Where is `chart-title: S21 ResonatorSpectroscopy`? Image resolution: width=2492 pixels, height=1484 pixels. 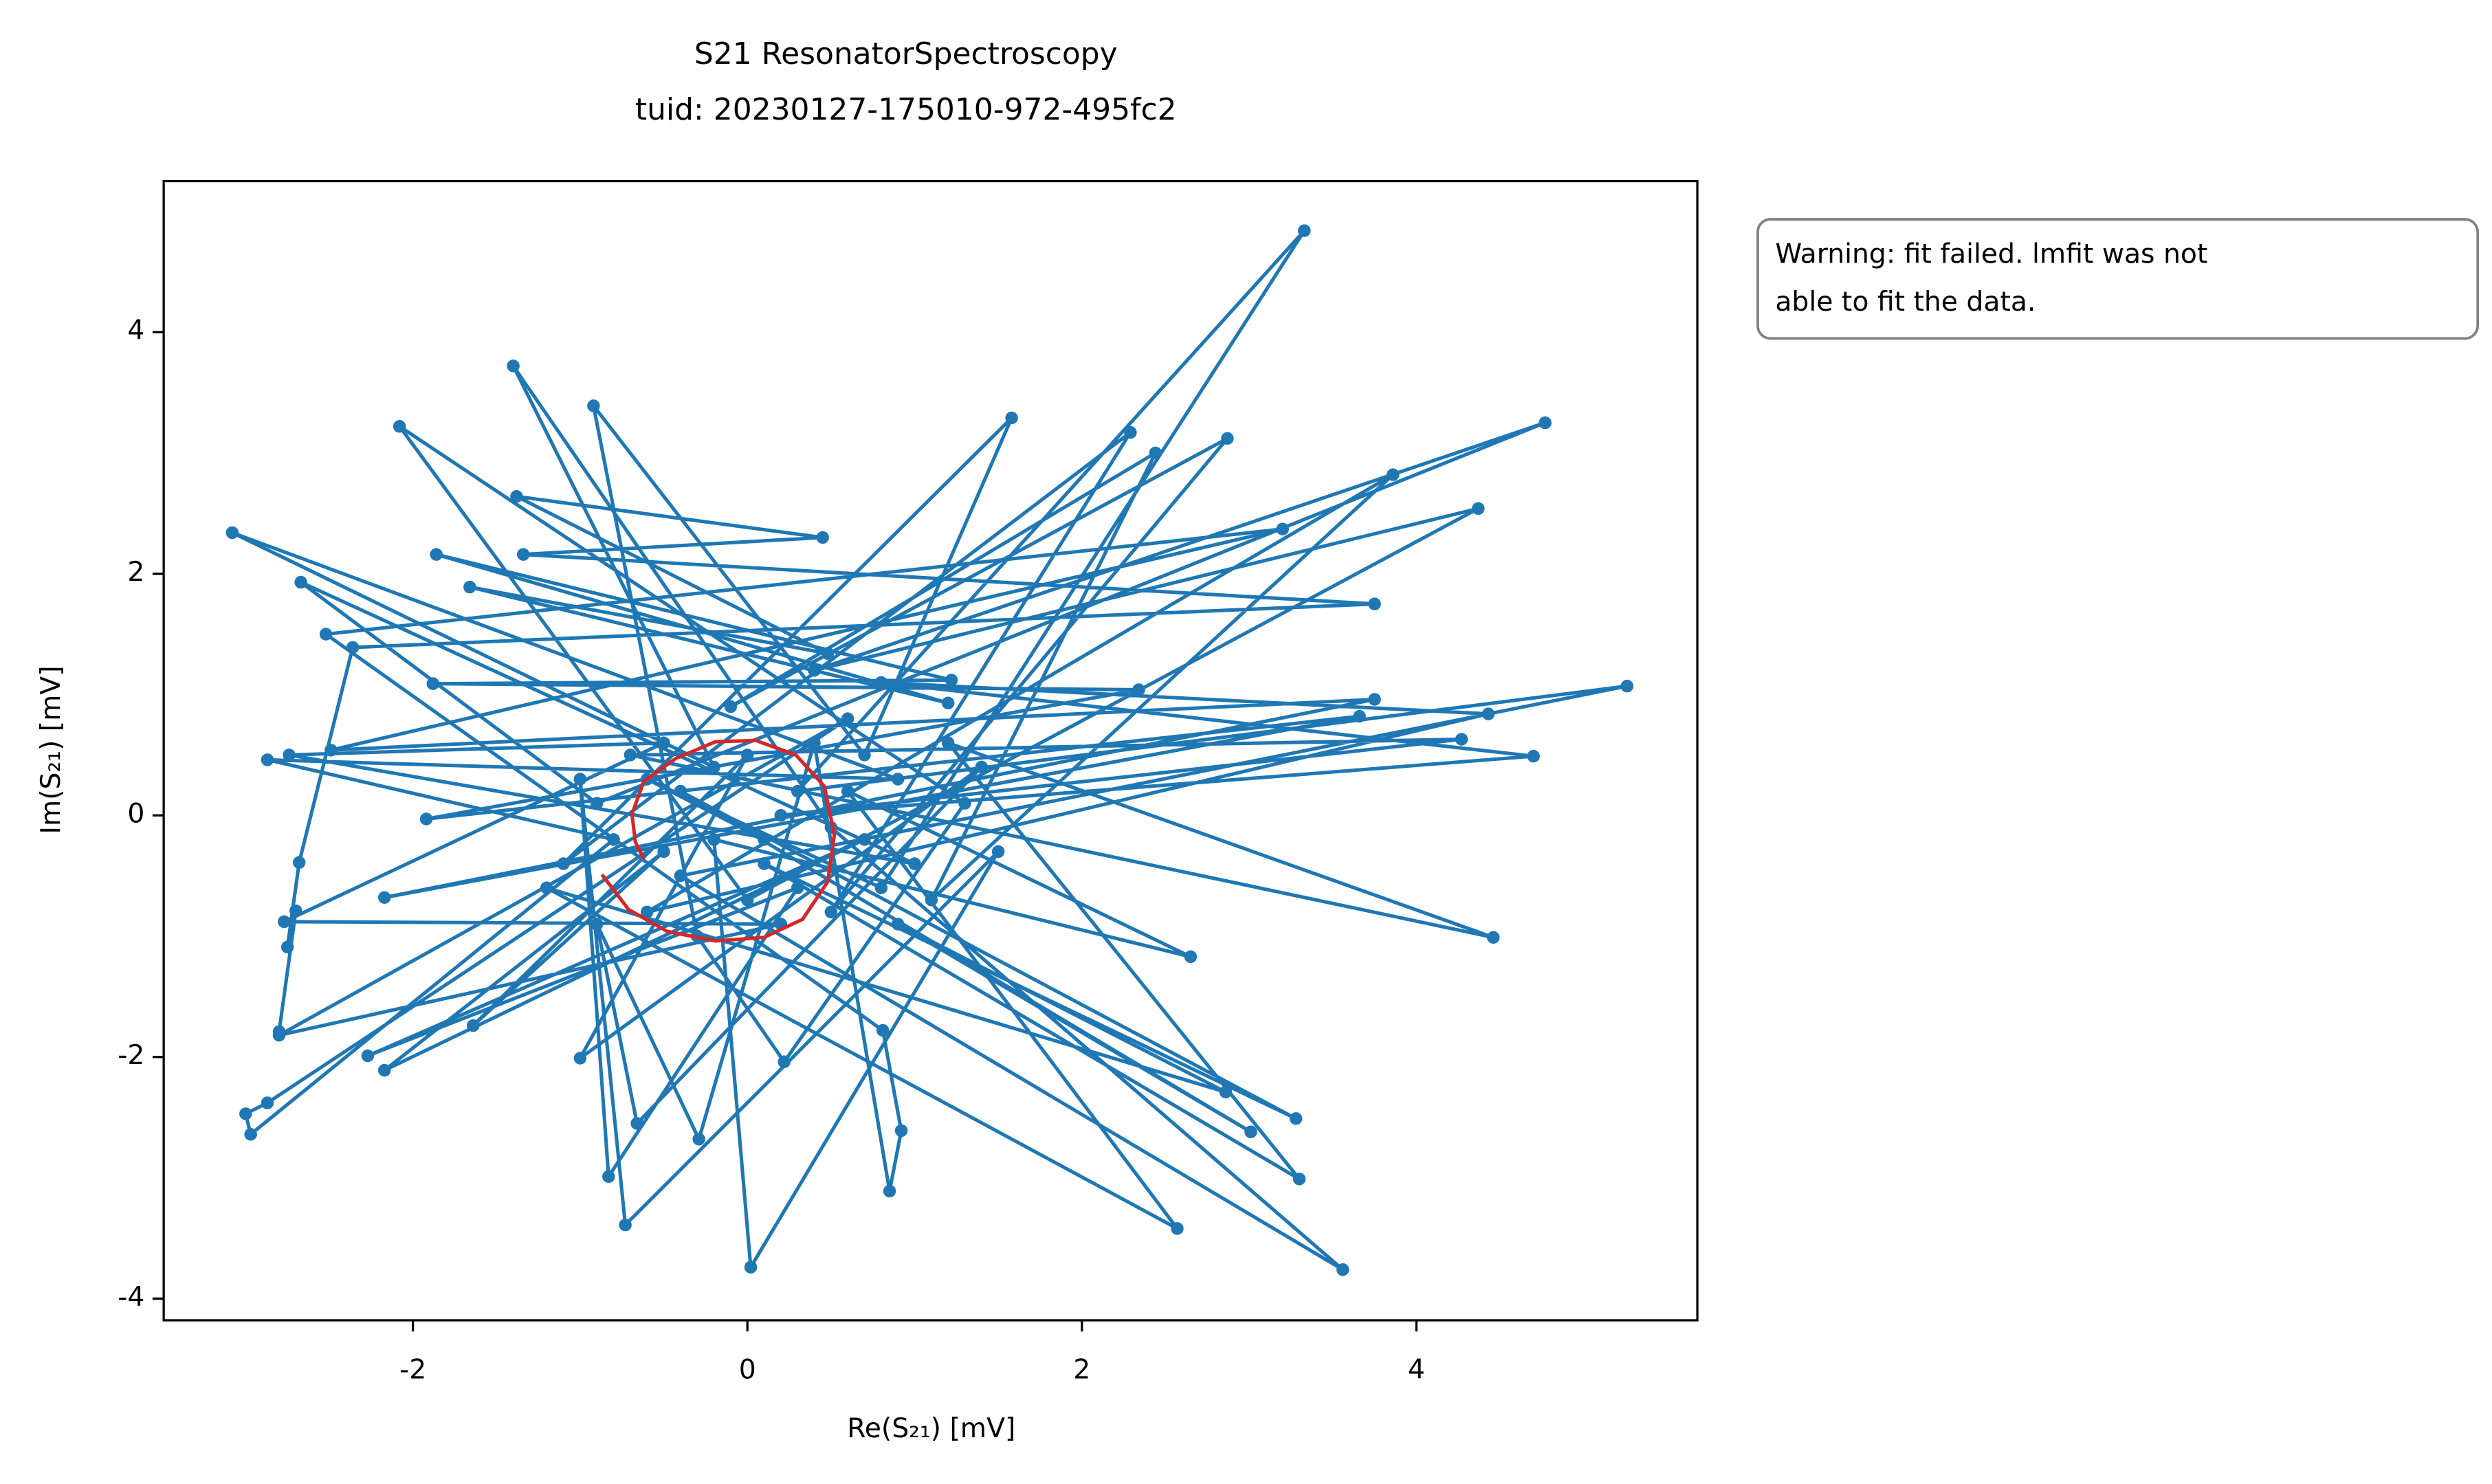
chart-title: S21 ResonatorSpectroscopy is located at coordinates (906, 54).